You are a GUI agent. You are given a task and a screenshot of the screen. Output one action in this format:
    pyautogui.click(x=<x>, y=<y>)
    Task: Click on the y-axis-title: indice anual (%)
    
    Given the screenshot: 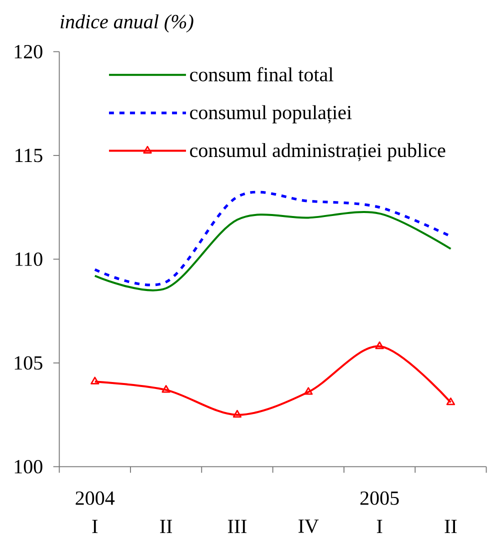 What is the action you would take?
    pyautogui.click(x=127, y=23)
    